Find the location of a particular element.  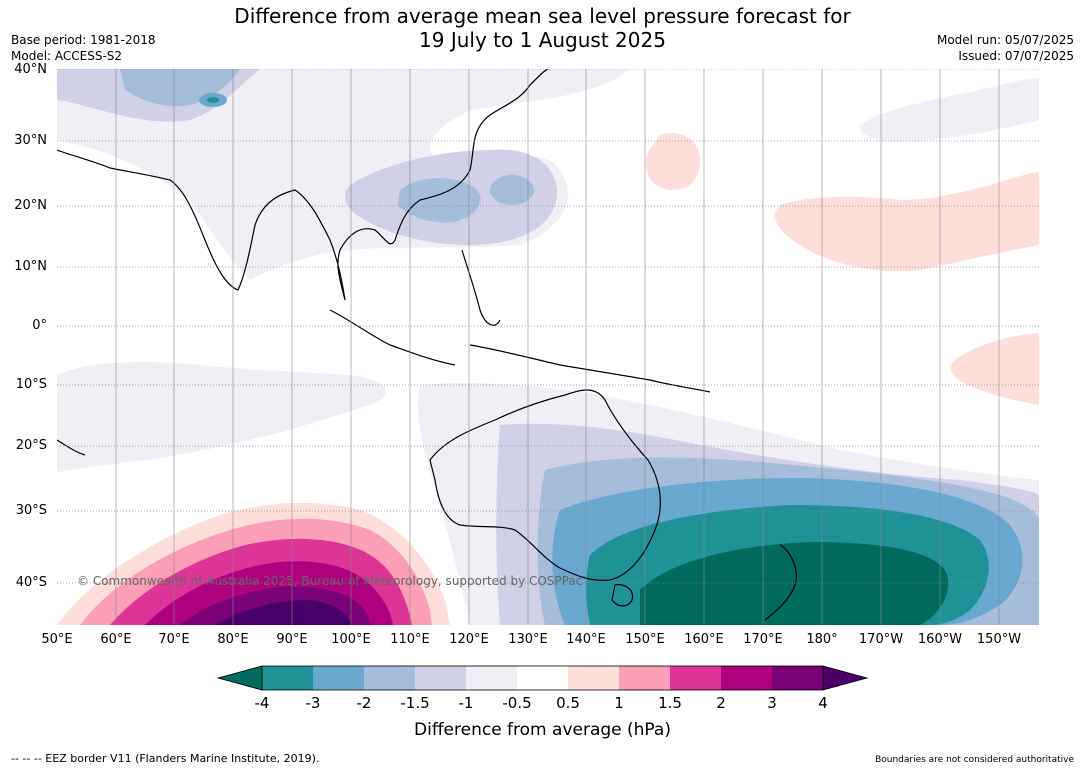

colorbar is located at coordinates (542, 678).